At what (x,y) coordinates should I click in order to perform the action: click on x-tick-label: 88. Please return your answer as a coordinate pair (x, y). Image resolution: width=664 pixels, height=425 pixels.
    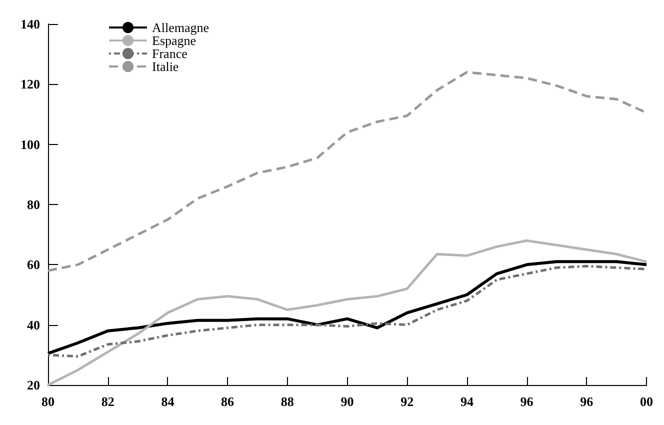
    Looking at the image, I should click on (287, 401).